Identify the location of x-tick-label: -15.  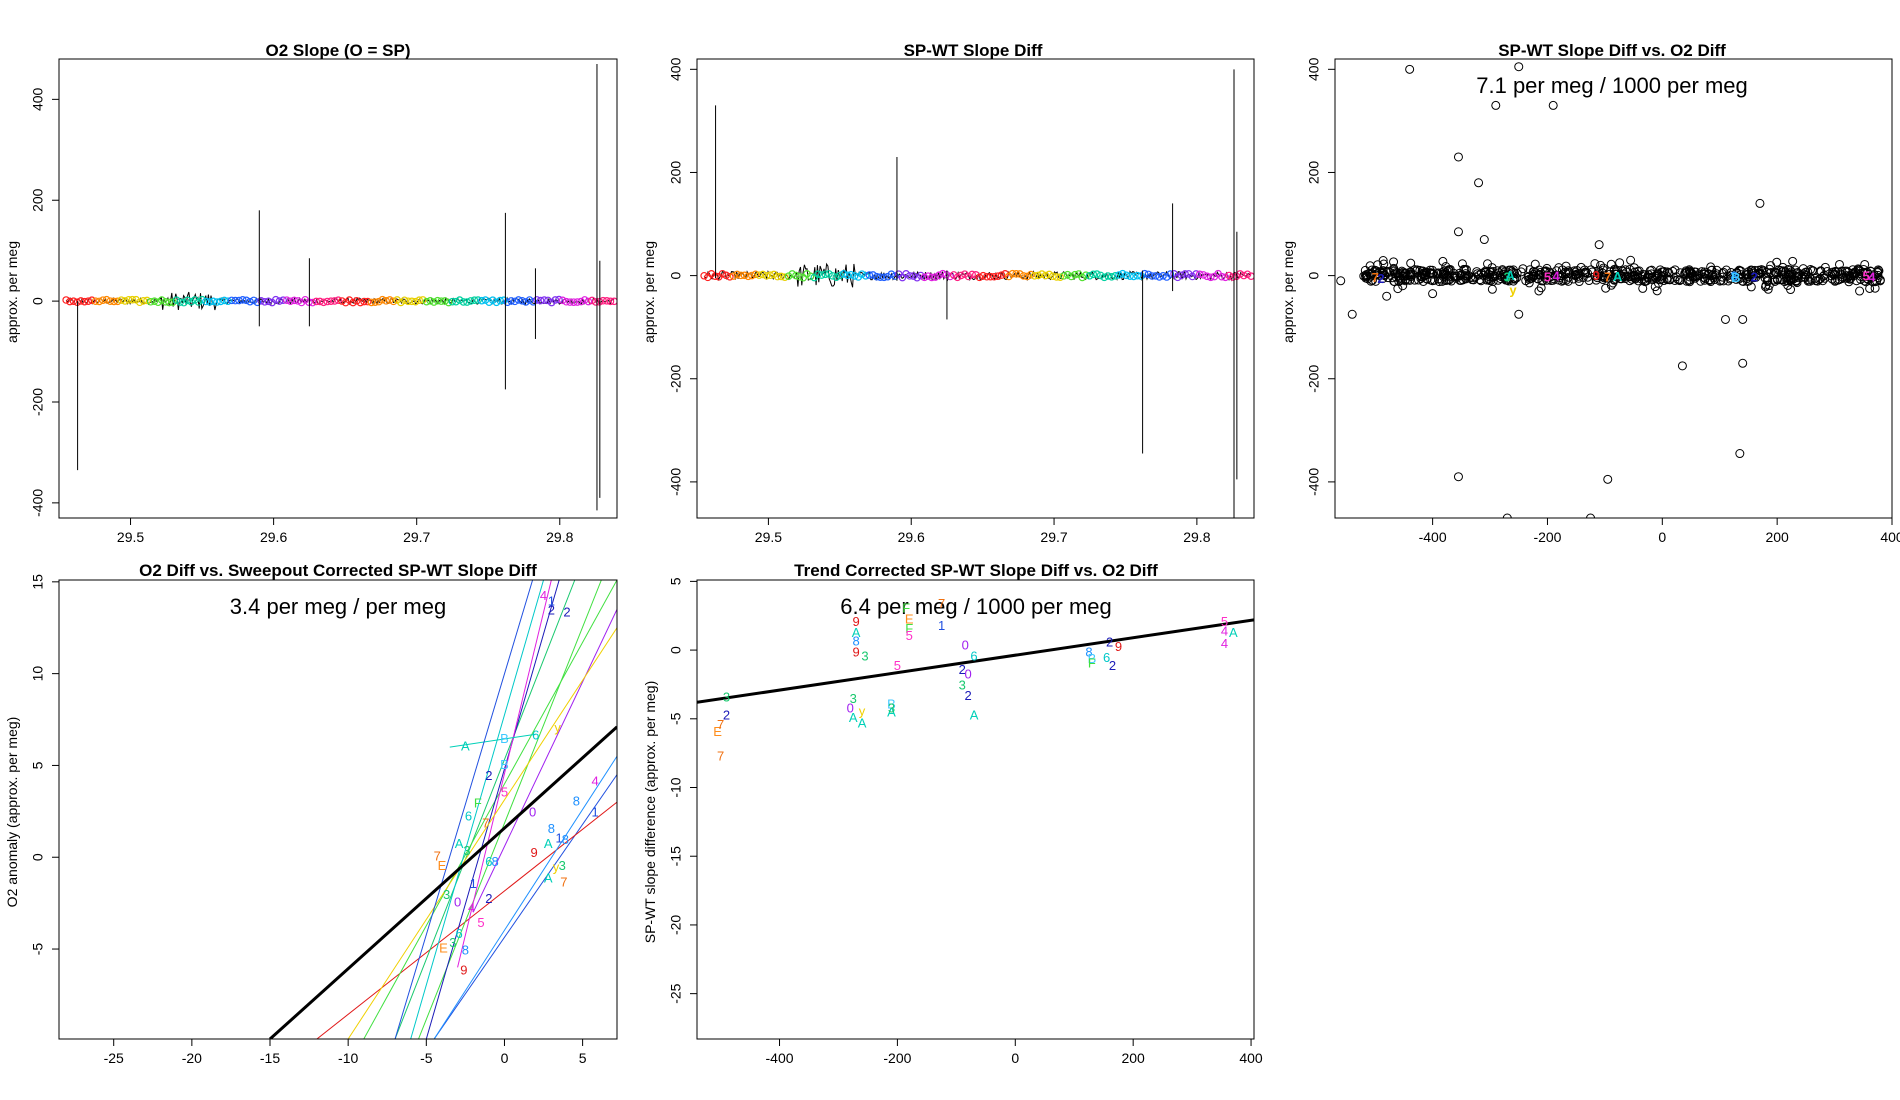
(270, 1058).